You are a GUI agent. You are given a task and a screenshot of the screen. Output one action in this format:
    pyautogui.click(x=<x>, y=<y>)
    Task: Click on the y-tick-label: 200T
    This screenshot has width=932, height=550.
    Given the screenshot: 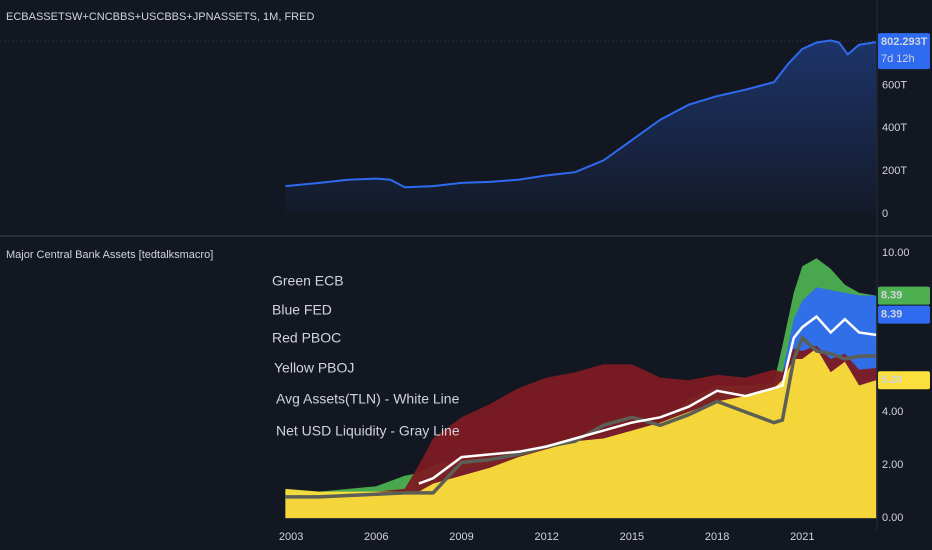 What is the action you would take?
    pyautogui.click(x=894, y=171)
    